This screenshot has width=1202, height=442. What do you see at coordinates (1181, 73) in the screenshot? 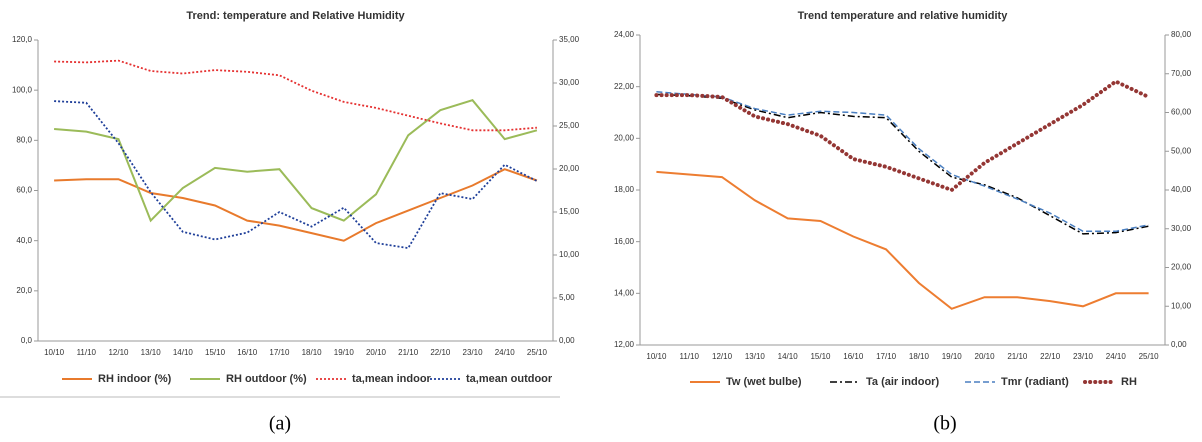
I see `y-tick-label: 70,00` at bounding box center [1181, 73].